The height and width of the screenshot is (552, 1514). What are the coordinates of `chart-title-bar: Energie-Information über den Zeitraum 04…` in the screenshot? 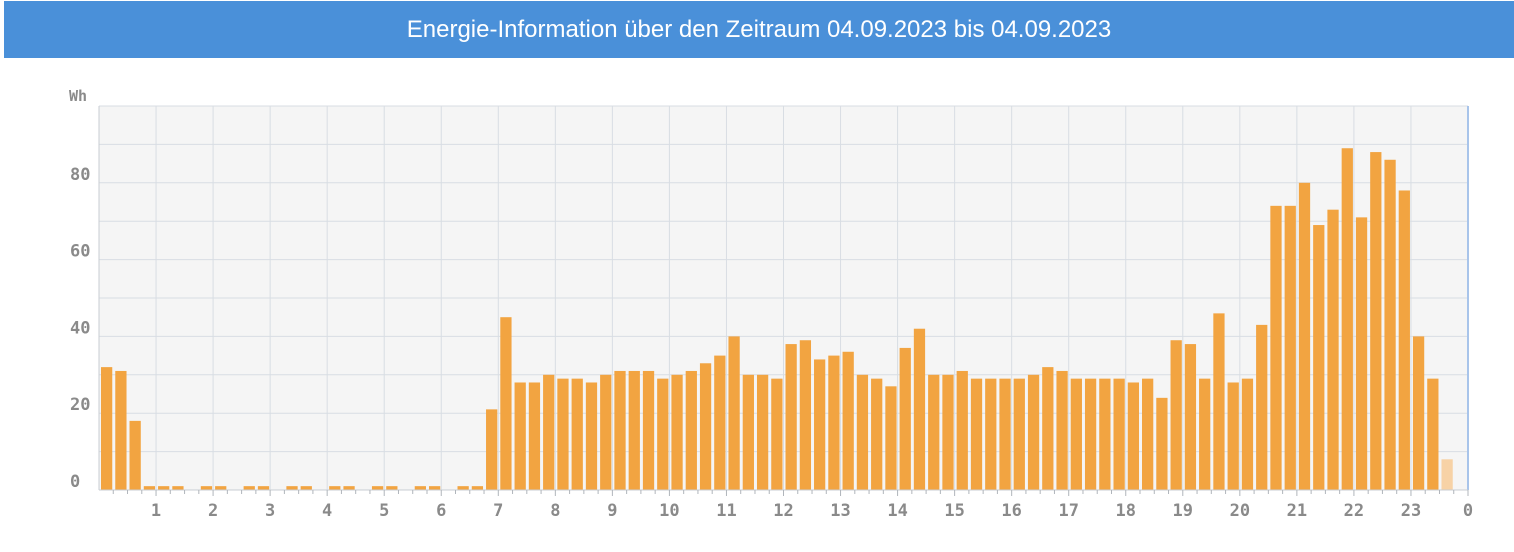 It's located at (759, 29).